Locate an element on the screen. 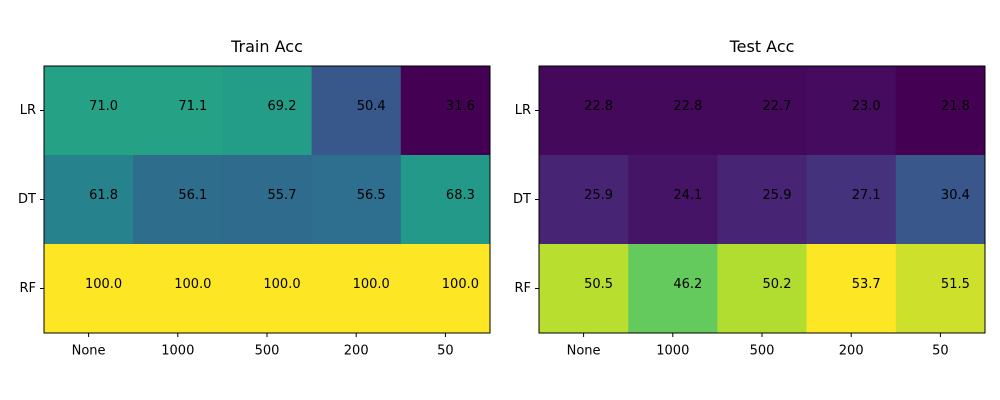 The width and height of the screenshot is (1000, 400). cell-value-label: 56.5 is located at coordinates (371, 195).